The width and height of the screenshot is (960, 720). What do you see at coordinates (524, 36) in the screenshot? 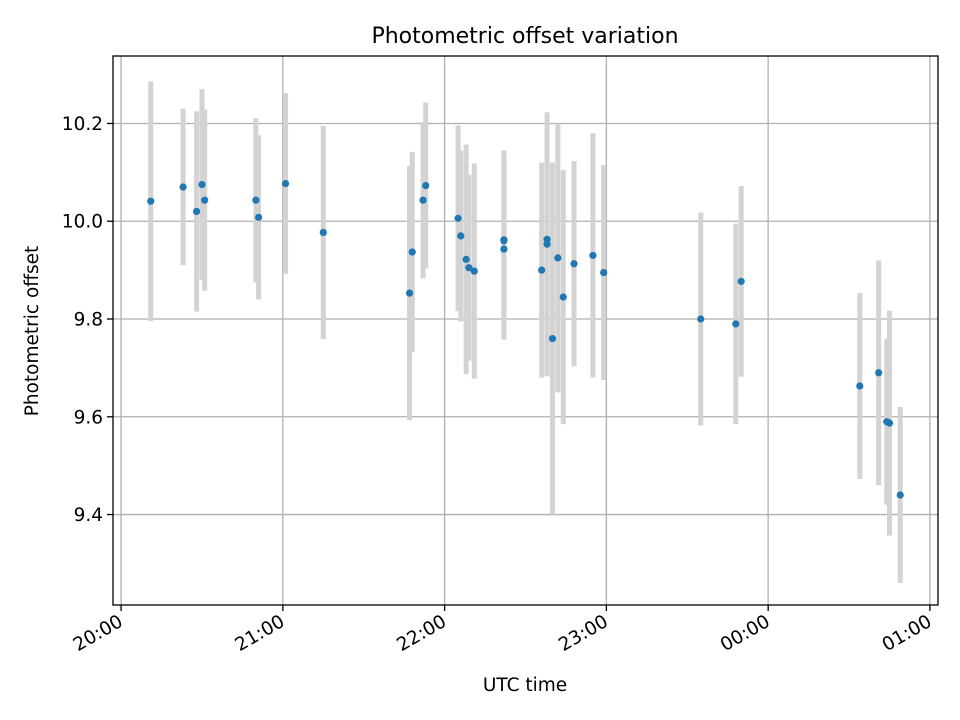
I see `chart-title: Photometric offset variation` at bounding box center [524, 36].